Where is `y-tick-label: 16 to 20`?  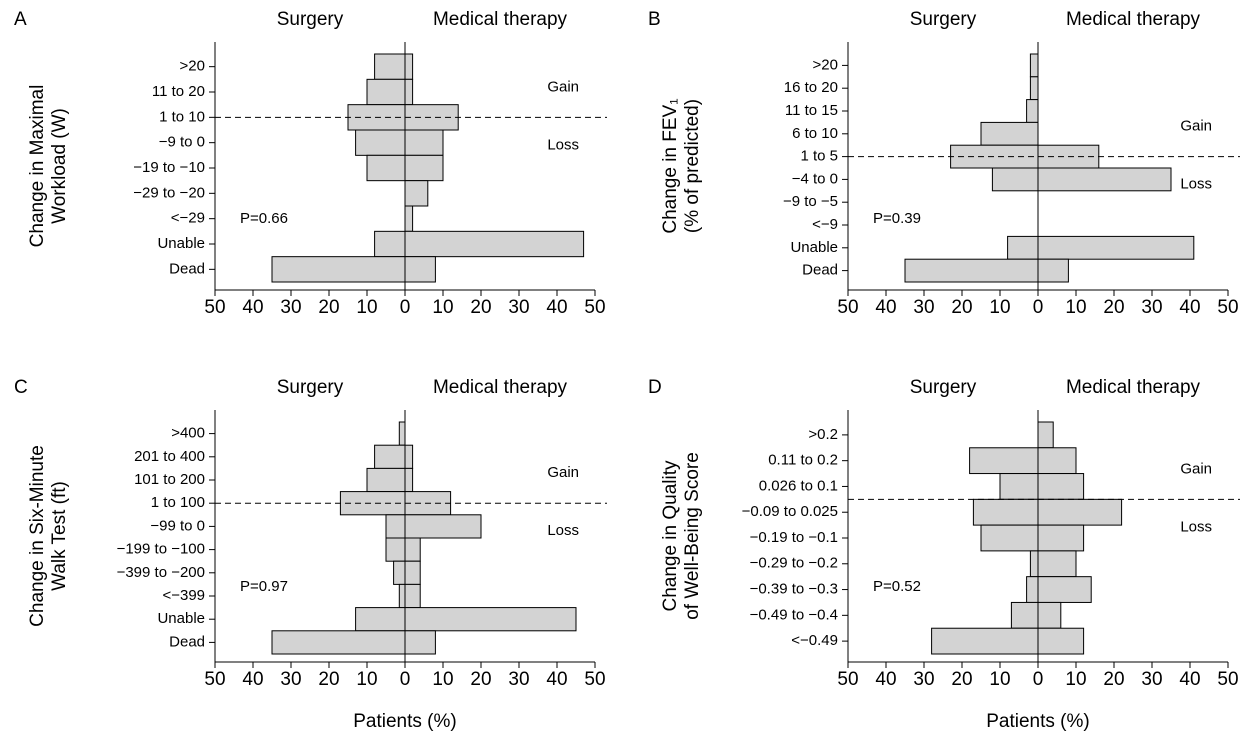
y-tick-label: 16 to 20 is located at coordinates (811, 87).